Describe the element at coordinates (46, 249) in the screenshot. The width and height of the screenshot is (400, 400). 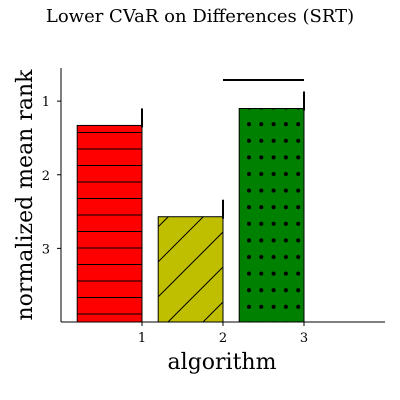
I see `y-tick-label: 3` at that location.